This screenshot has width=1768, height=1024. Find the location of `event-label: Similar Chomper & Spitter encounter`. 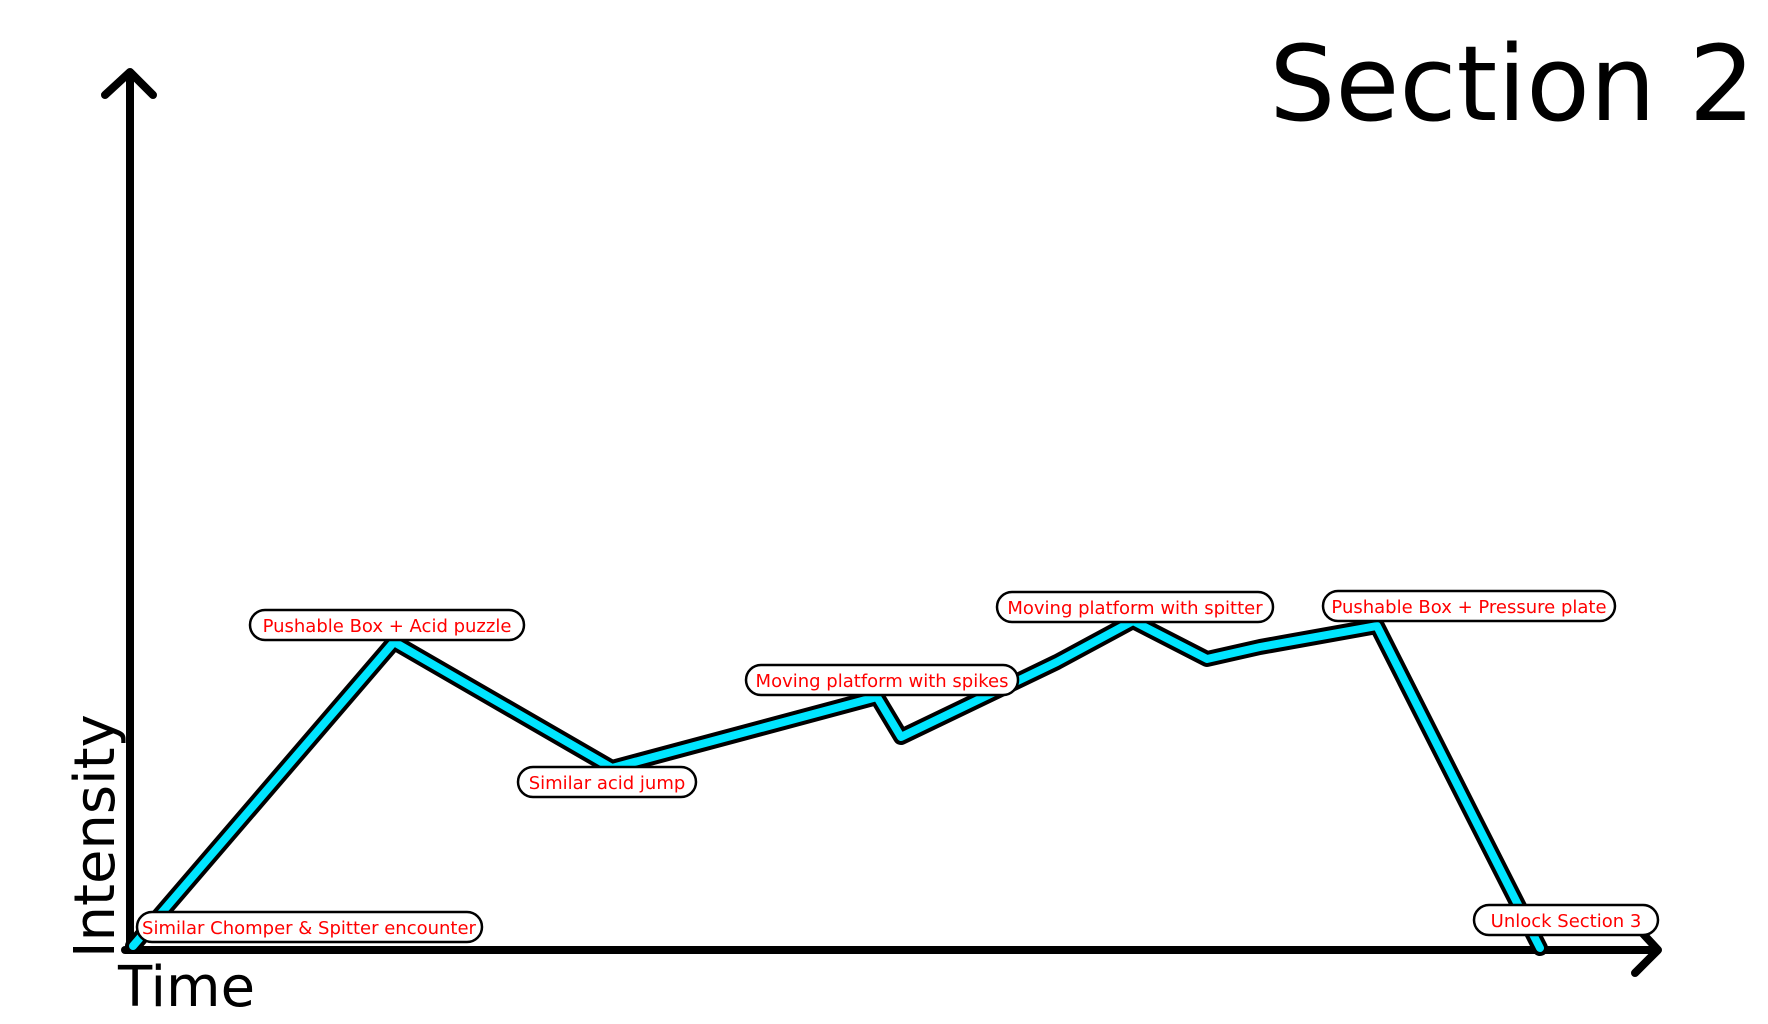

event-label: Similar Chomper & Spitter encounter is located at coordinates (309, 927).